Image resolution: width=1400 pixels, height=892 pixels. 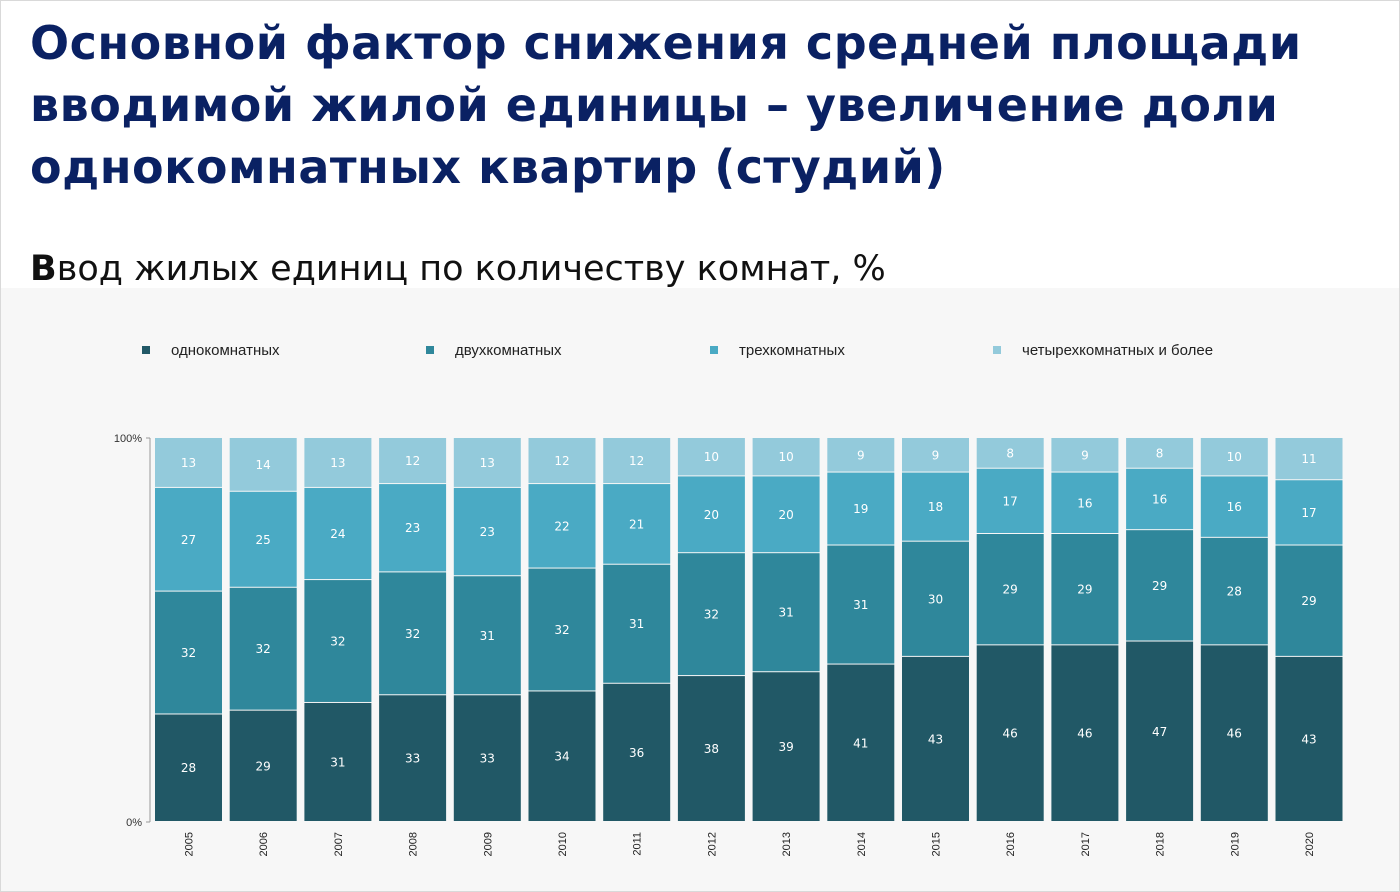 What do you see at coordinates (190, 844) in the screenshot?
I see `x-tick-label: 2005` at bounding box center [190, 844].